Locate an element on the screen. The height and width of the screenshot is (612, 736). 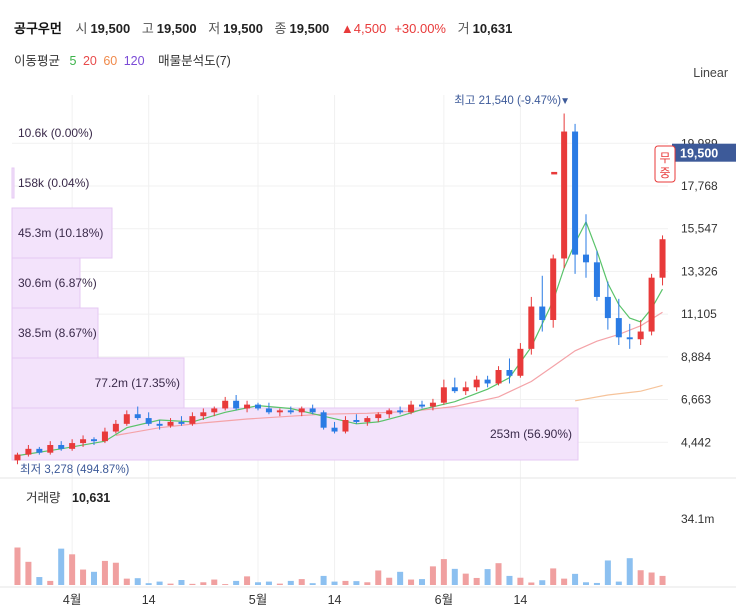
volume-tick-label: 34.1m is located at coordinates (697, 519).